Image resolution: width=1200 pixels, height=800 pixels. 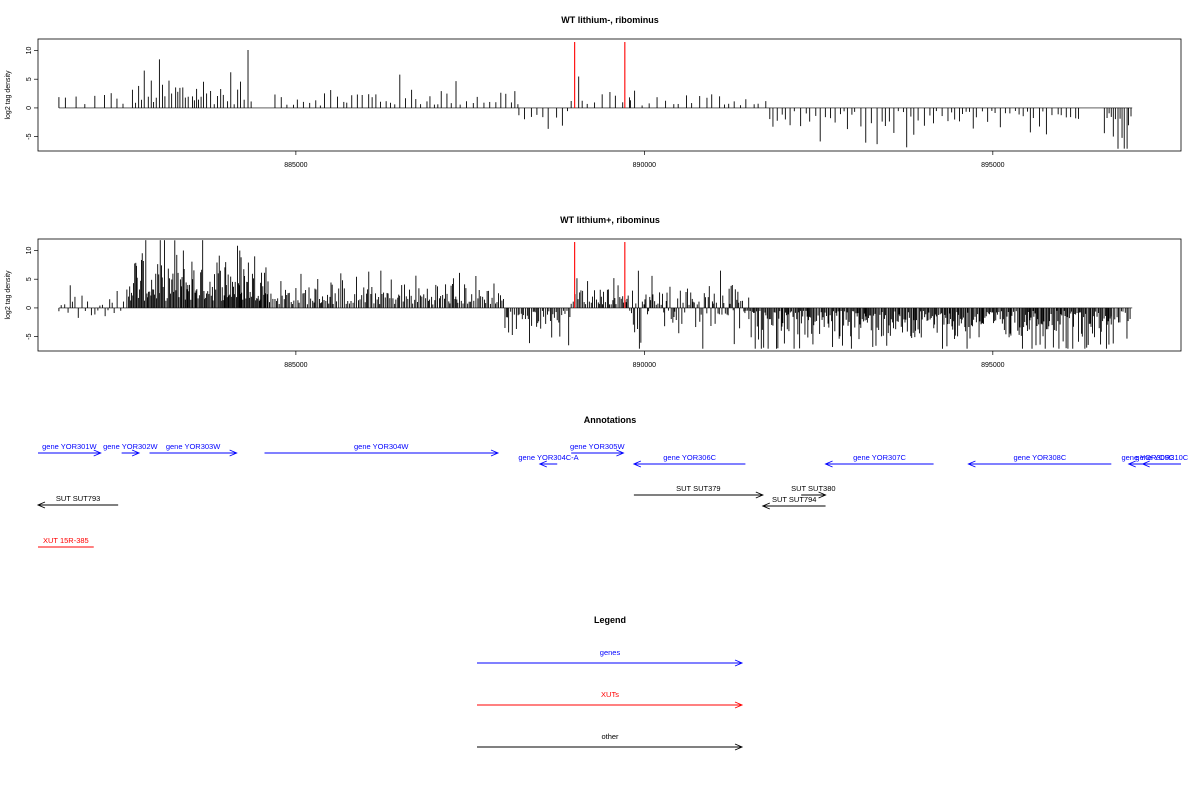 I want to click on legend-item: genes, so click(x=610, y=657).